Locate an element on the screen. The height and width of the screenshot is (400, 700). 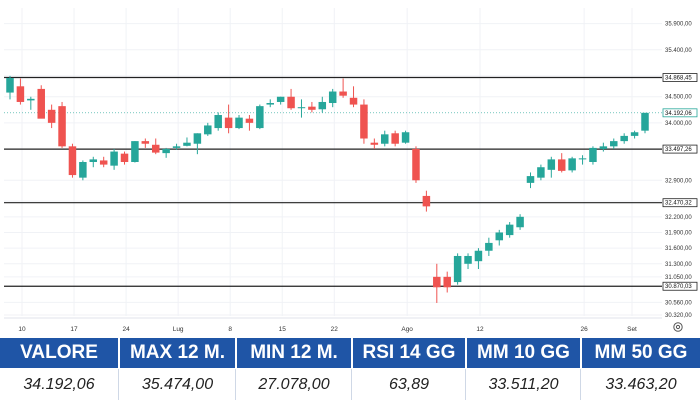
y-tick-label: 31.300,00 is located at coordinates (678, 265).